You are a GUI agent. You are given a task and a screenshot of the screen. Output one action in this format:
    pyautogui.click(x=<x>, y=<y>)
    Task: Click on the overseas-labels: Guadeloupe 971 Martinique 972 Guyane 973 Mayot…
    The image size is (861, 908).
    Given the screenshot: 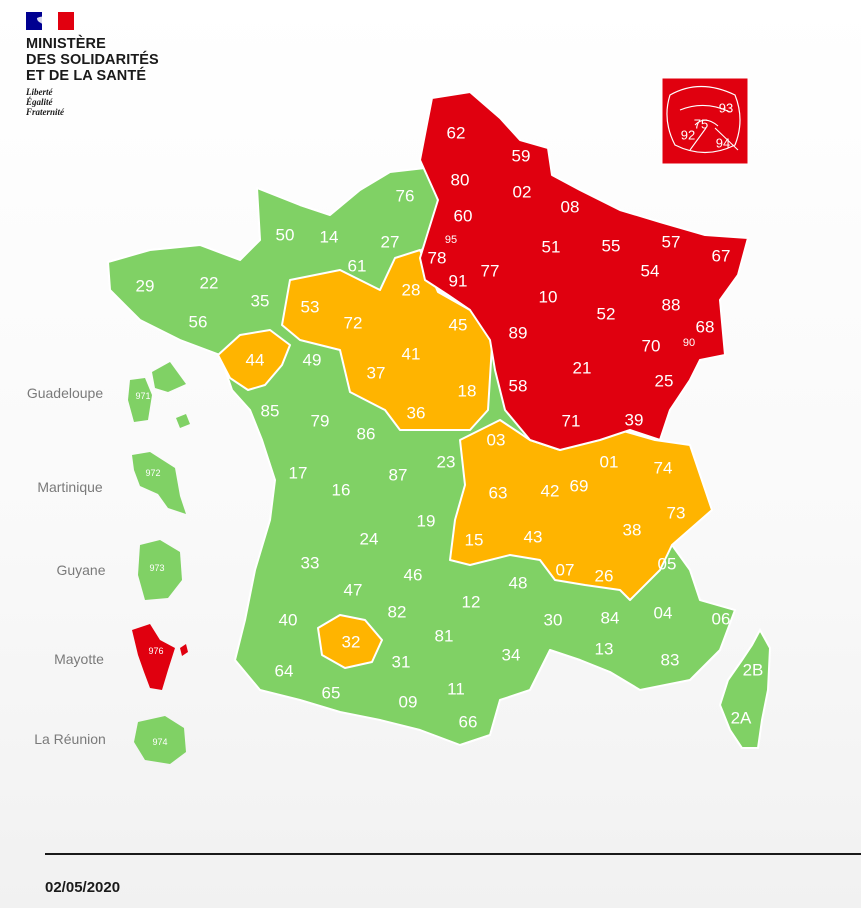 What is the action you would take?
    pyautogui.click(x=97, y=566)
    